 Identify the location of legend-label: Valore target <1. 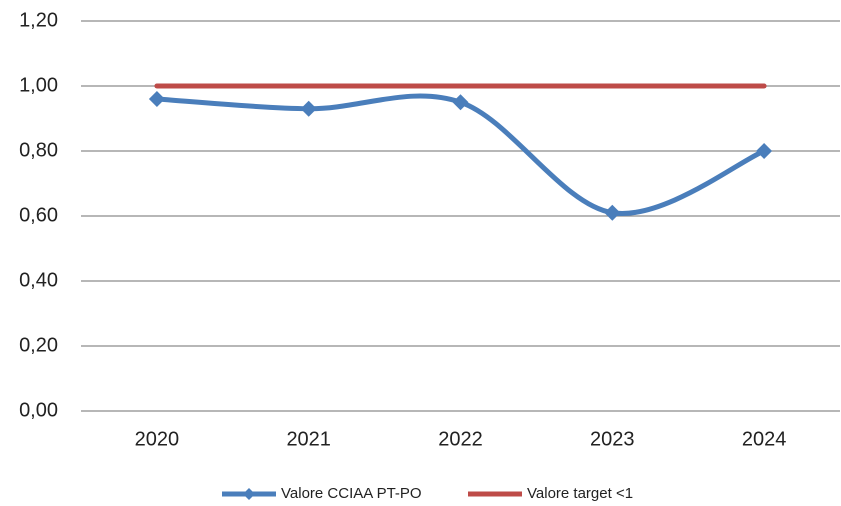
(580, 493).